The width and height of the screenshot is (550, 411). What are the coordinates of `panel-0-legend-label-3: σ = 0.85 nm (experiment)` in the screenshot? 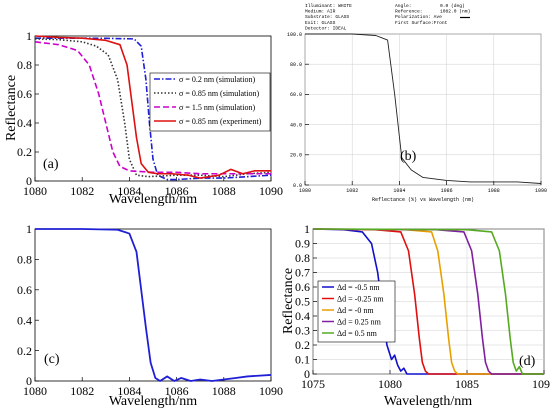 It's located at (220, 121).